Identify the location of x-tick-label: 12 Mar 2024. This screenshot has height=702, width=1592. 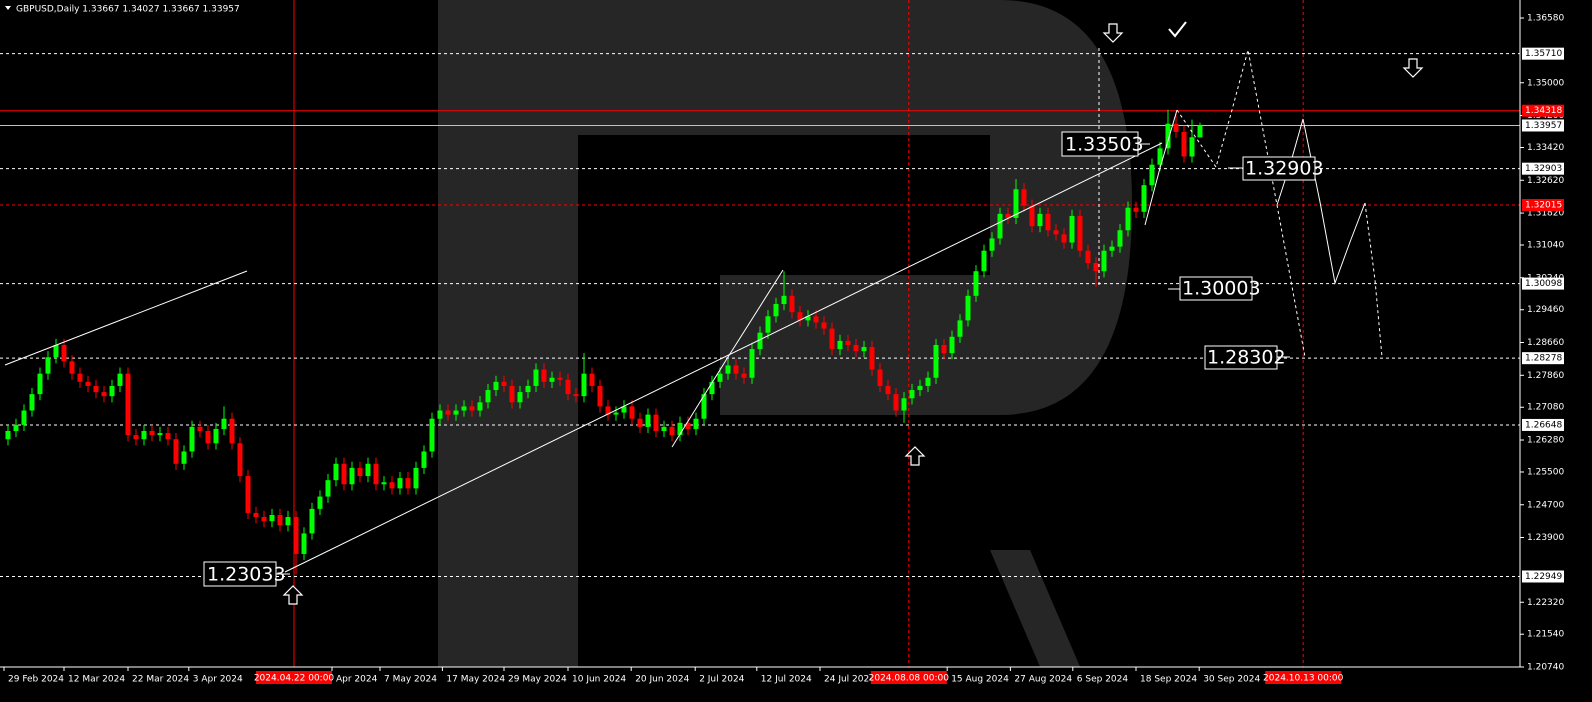
(96, 680).